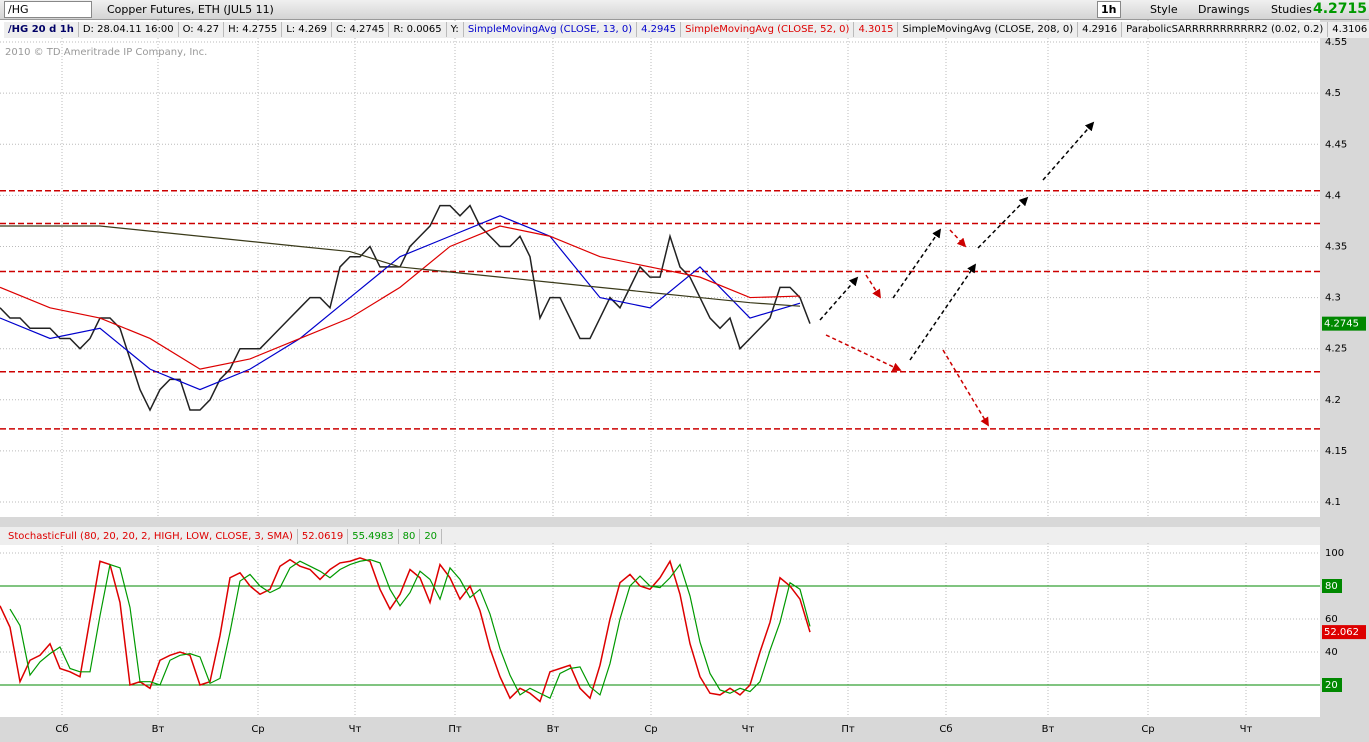  I want to click on y-tick-label: 4.3, so click(1333, 298).